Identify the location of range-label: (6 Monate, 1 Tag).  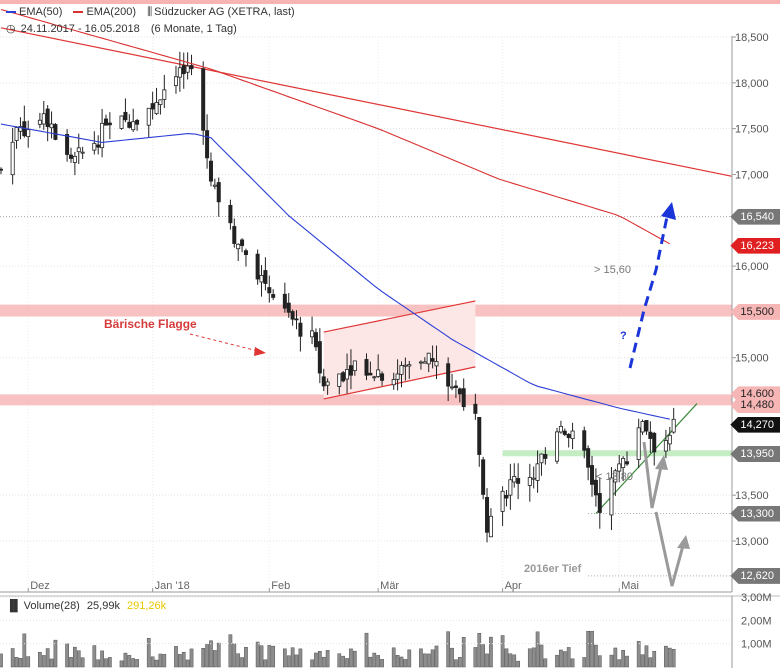
(193, 29).